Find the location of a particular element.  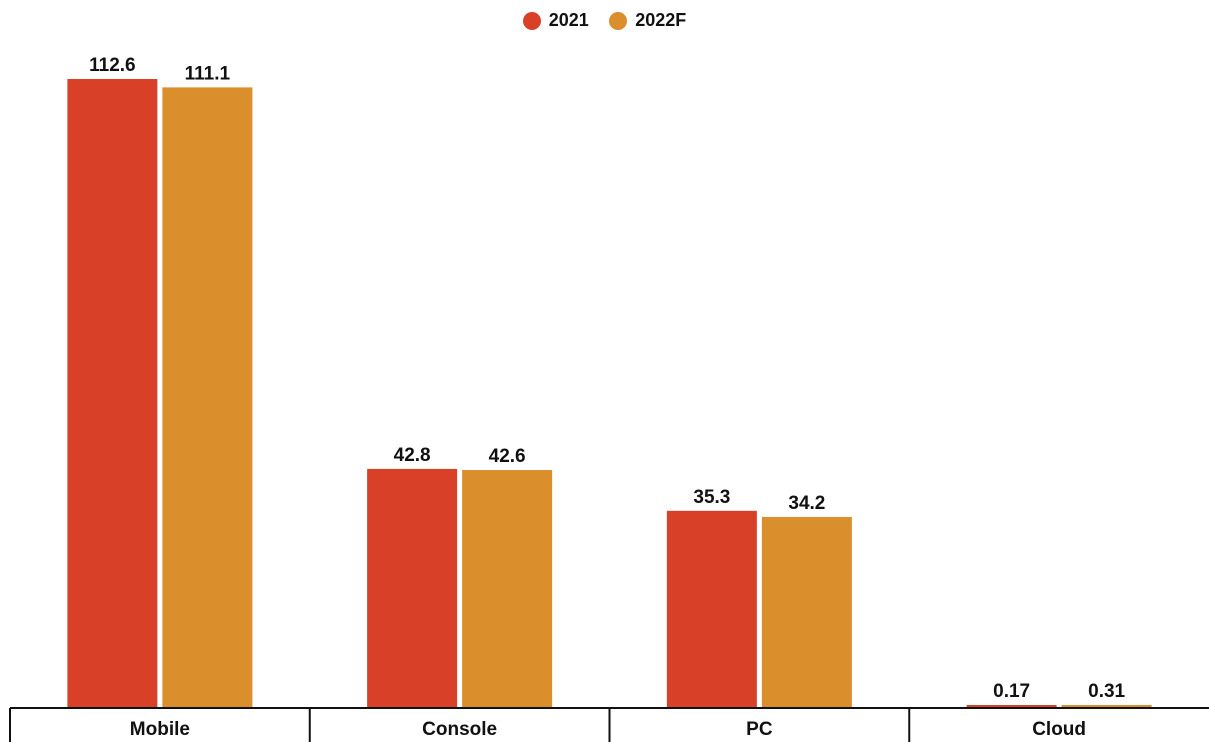

data-label-pc-2021: 35.3 is located at coordinates (711, 497).